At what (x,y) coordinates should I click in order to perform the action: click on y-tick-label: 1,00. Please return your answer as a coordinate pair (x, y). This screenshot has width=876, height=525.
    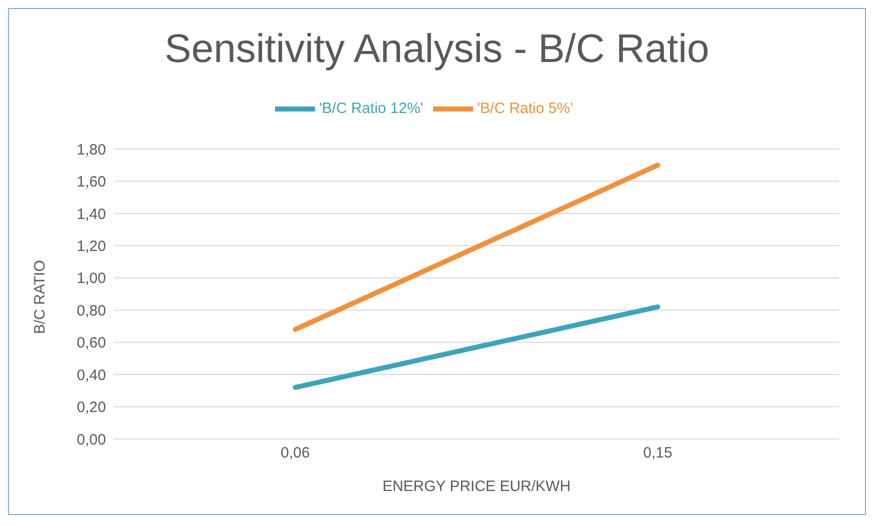
    Looking at the image, I should click on (91, 279).